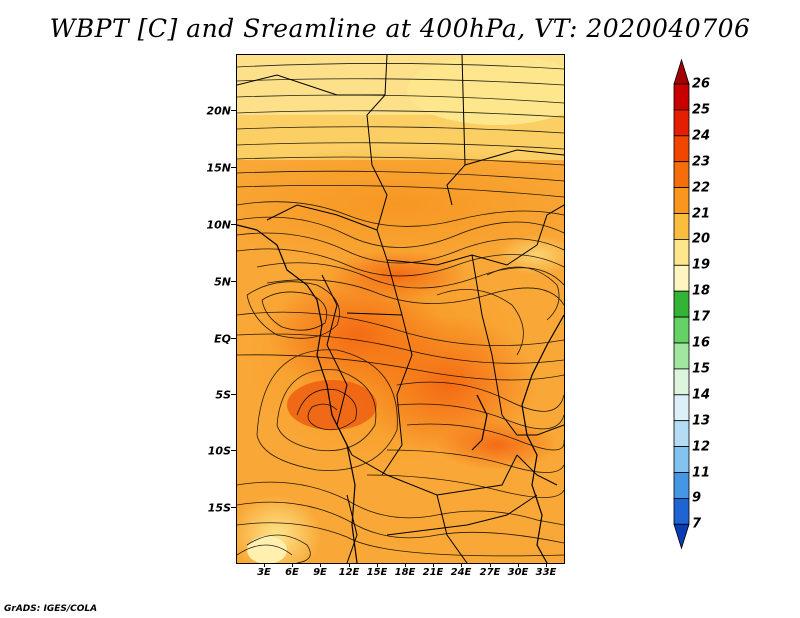  I want to click on colorbar-label: 22, so click(701, 188).